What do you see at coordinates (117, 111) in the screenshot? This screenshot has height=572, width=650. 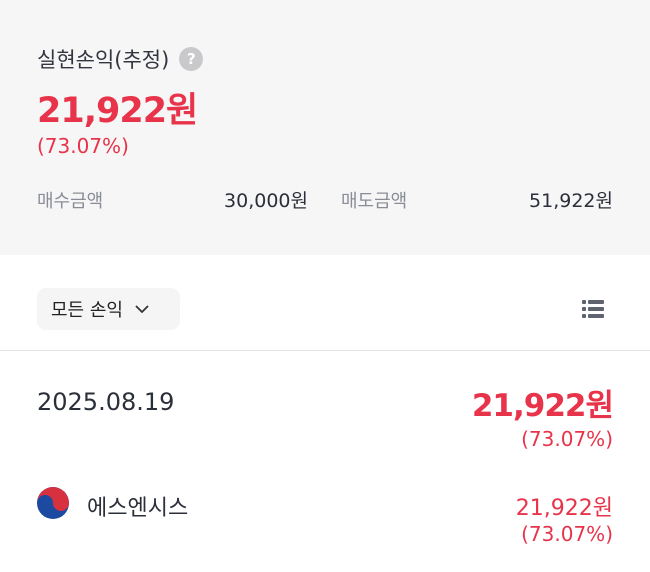 I see `realized-profit: 21,922원` at bounding box center [117, 111].